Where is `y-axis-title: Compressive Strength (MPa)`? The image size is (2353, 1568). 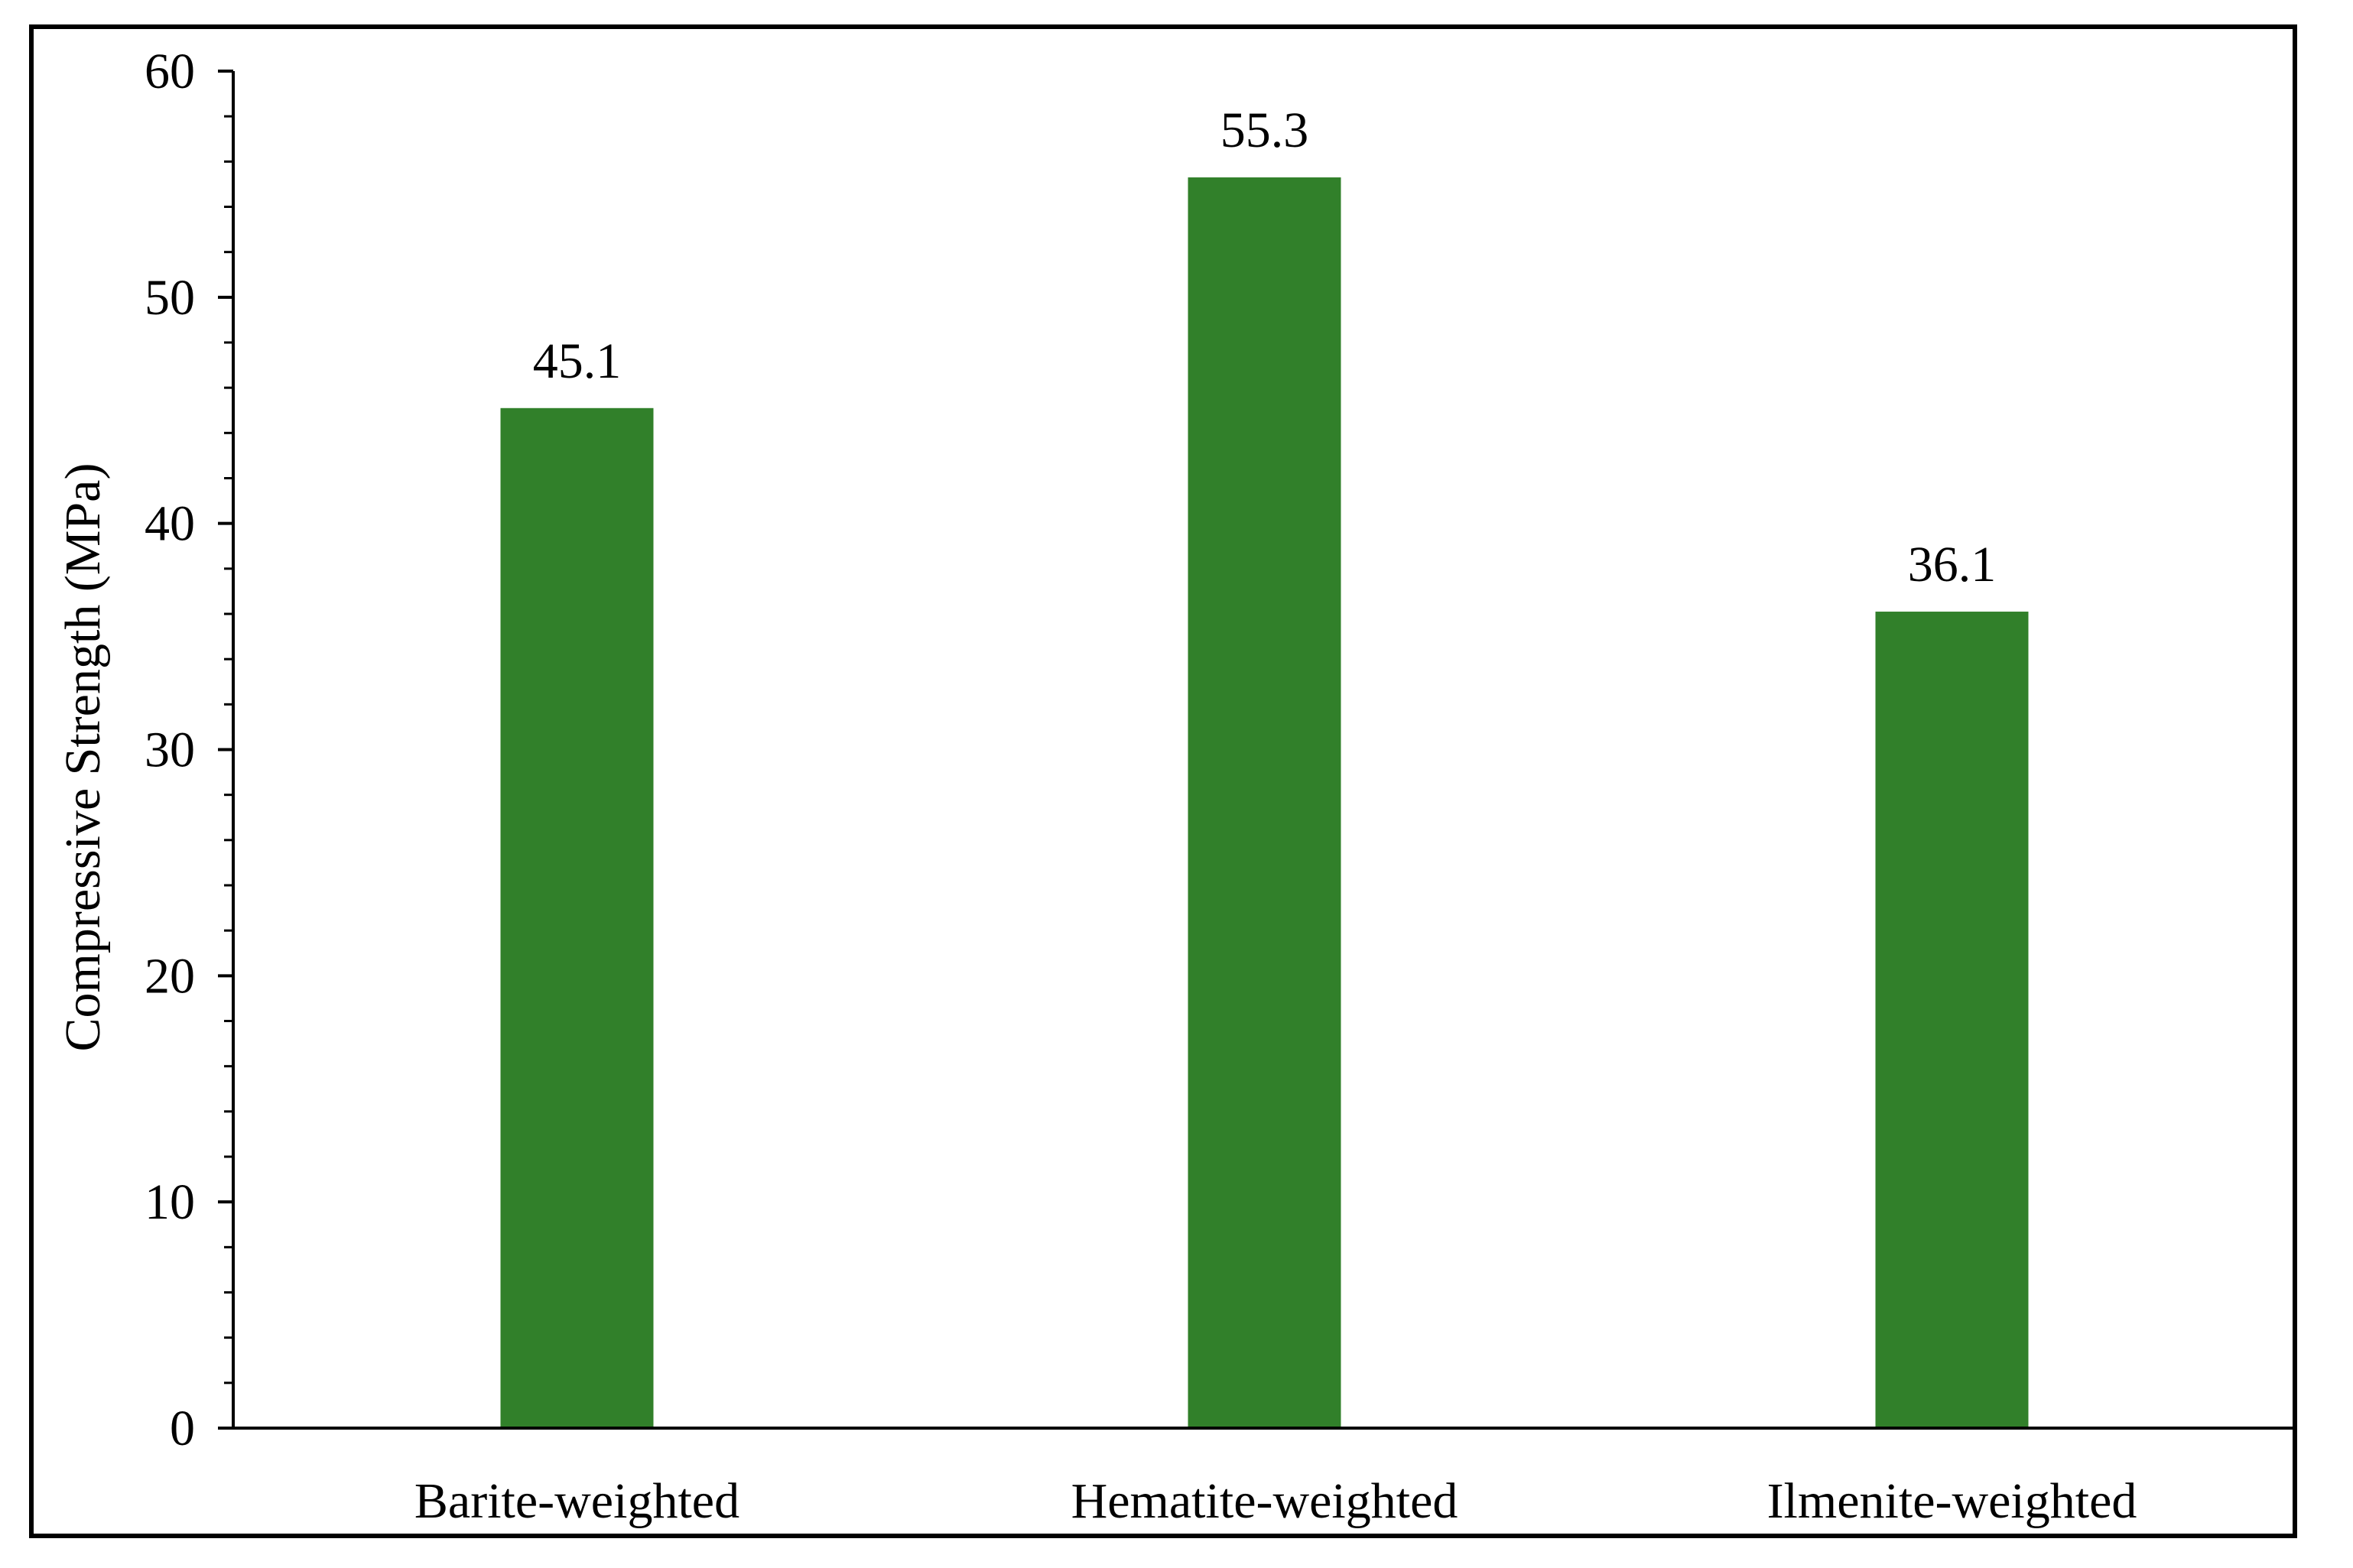 y-axis-title: Compressive Strength (MPa) is located at coordinates (83, 757).